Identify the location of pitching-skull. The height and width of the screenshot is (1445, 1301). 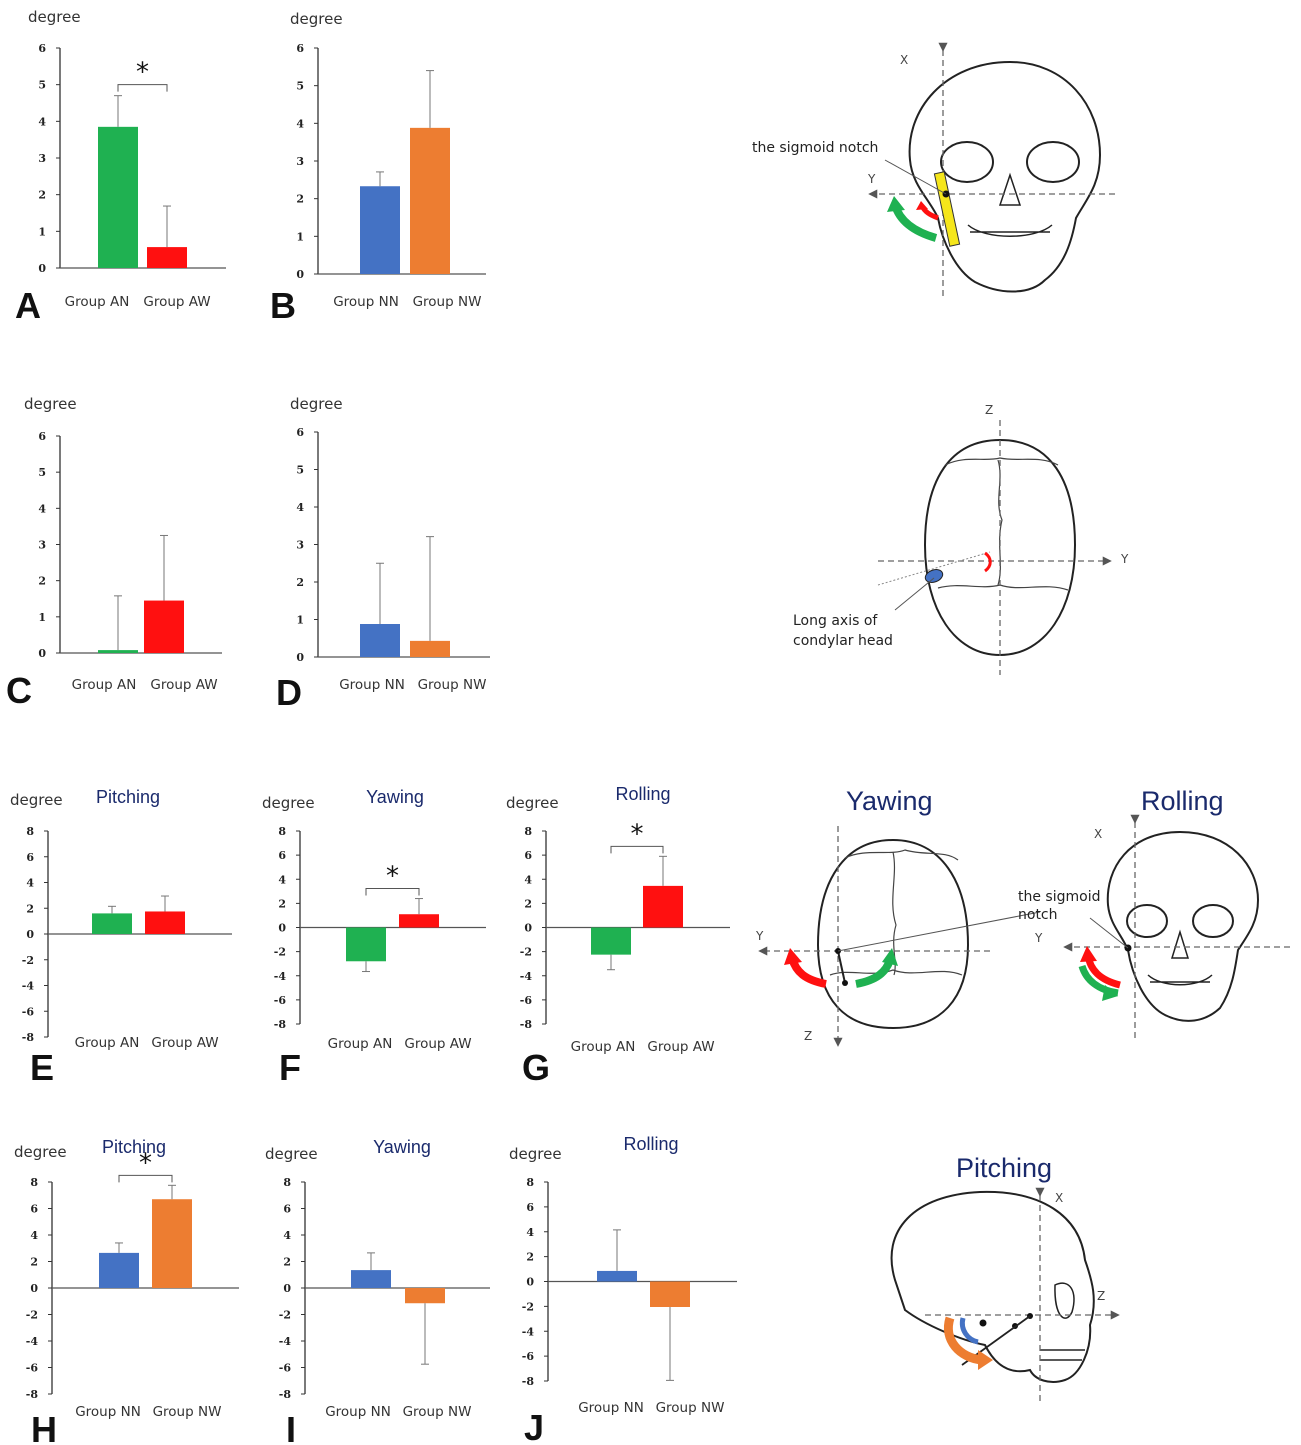
(992, 1286).